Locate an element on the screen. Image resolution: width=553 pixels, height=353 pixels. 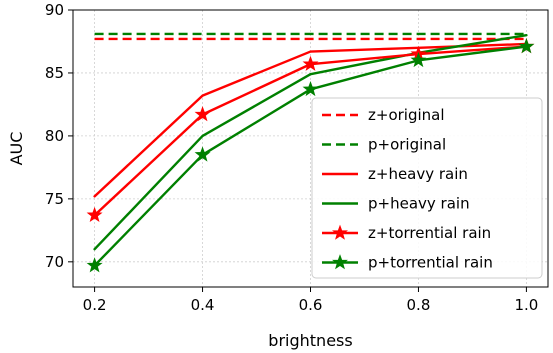
legend-entry: z+torrential rain is located at coordinates (406, 233).